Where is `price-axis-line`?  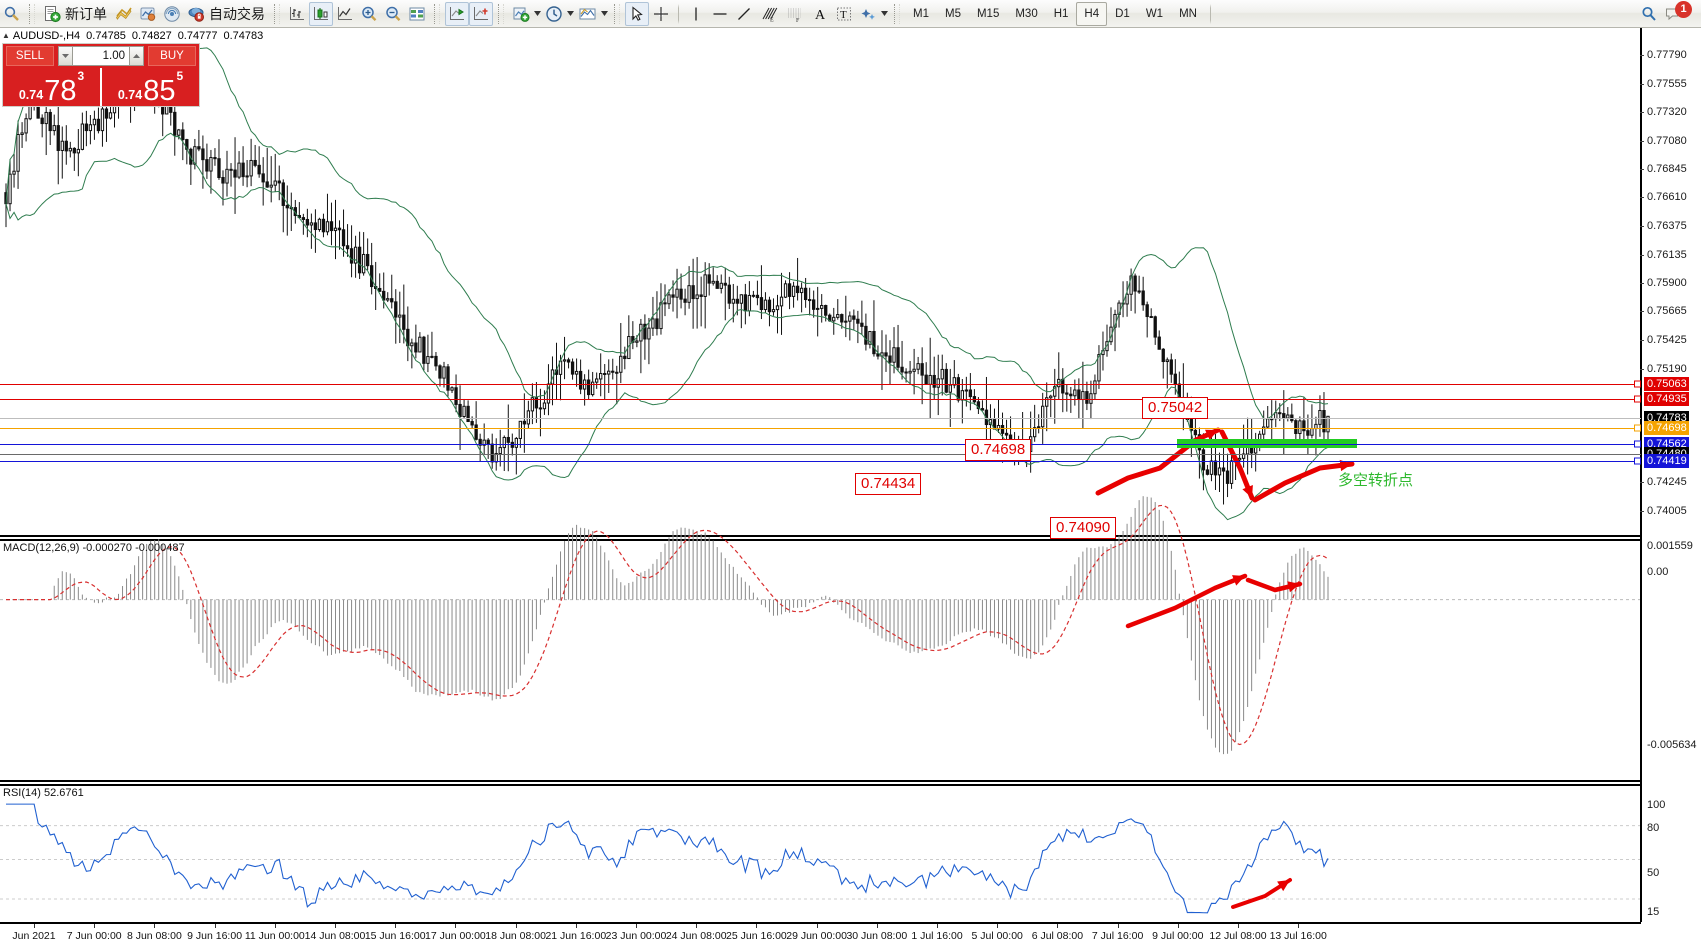
price-axis-line is located at coordinates (1641, 475).